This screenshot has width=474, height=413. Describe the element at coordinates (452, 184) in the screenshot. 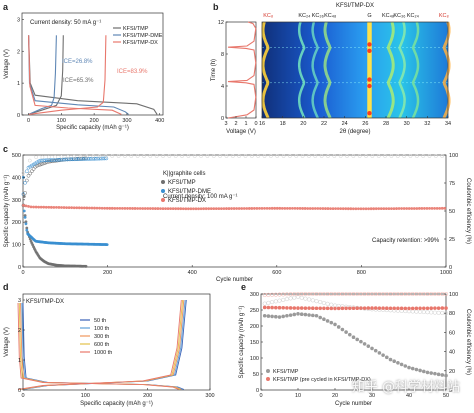

I see `panel-c-y2tick-label: 75` at that location.